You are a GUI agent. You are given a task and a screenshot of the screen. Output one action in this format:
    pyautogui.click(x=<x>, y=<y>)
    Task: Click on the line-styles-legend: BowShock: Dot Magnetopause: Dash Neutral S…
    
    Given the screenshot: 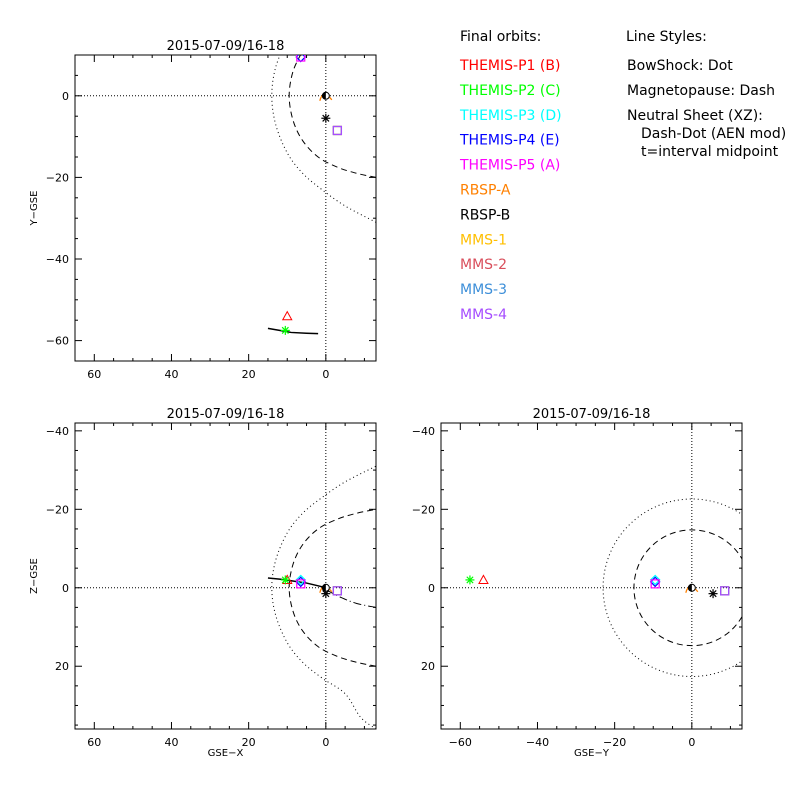 What is the action you would take?
    pyautogui.click(x=706, y=109)
    